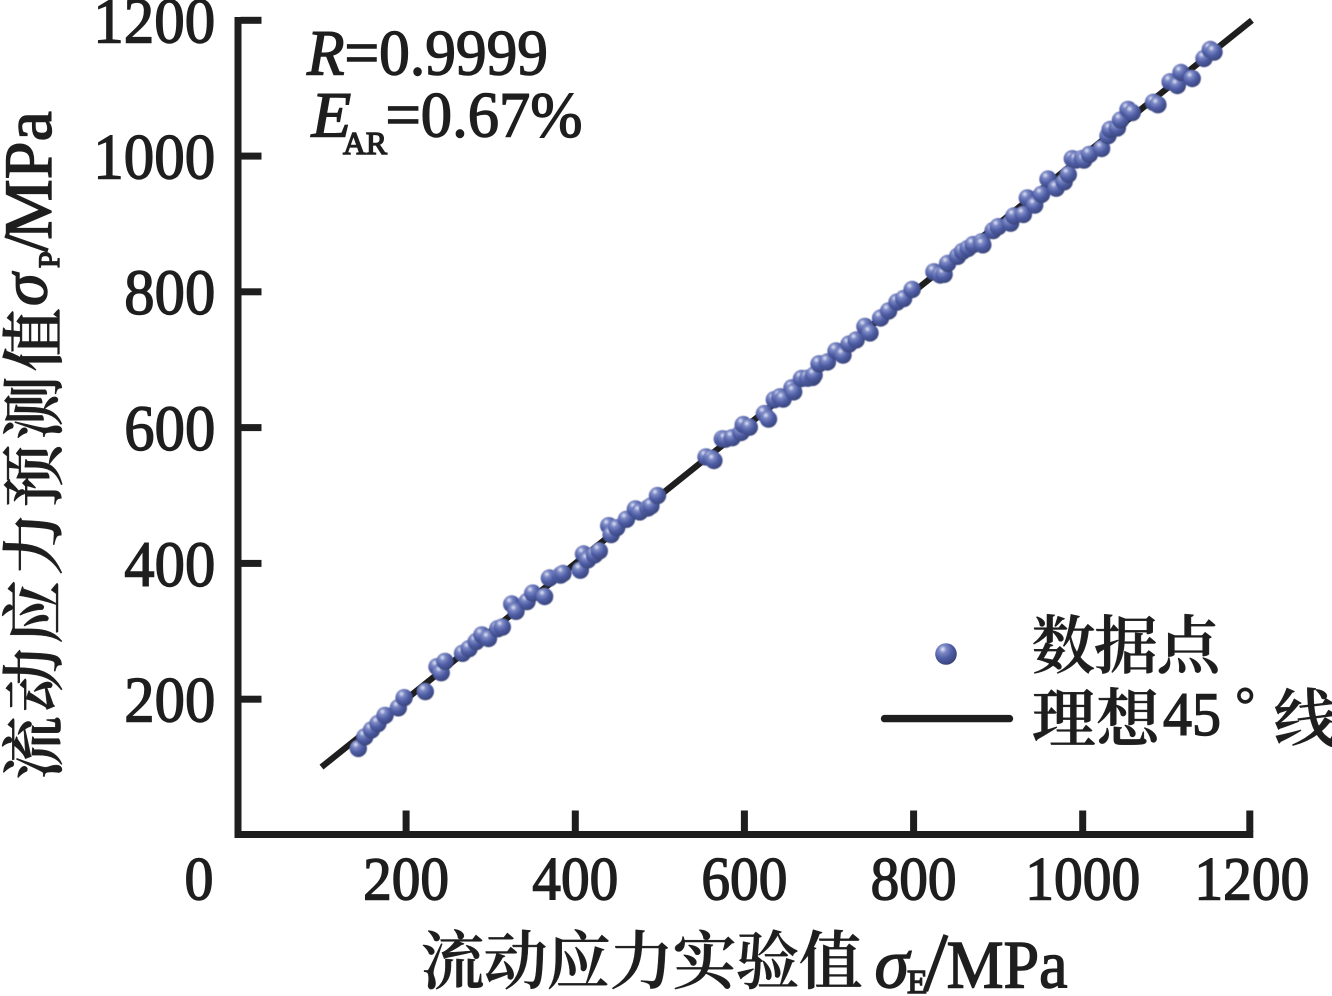  I want to click on svg-text: R=0.9999, so click(427, 53).